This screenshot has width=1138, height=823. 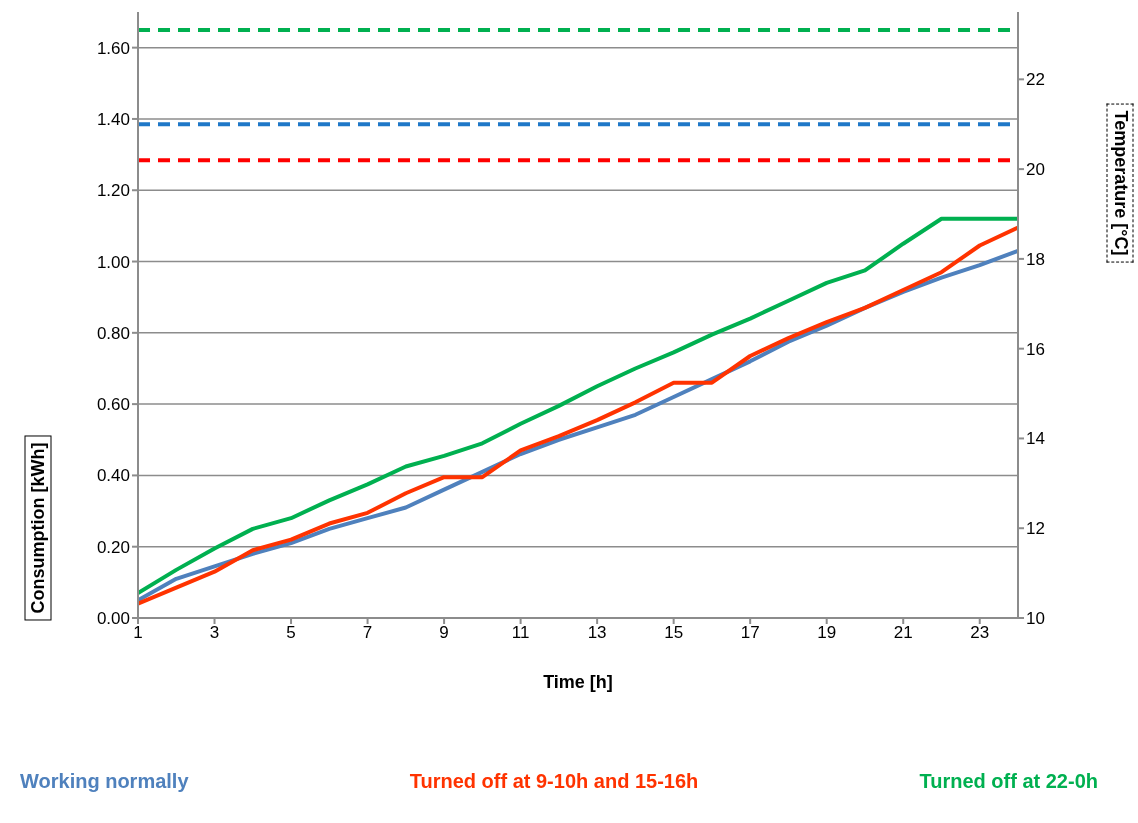 What do you see at coordinates (1008, 781) in the screenshot?
I see `text: Turned off at 22-0h` at bounding box center [1008, 781].